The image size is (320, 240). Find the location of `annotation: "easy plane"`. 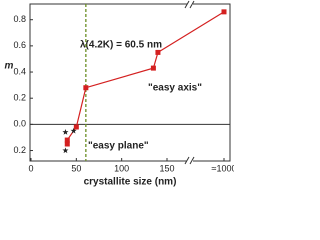

annotation: "easy plane" is located at coordinates (118, 146).